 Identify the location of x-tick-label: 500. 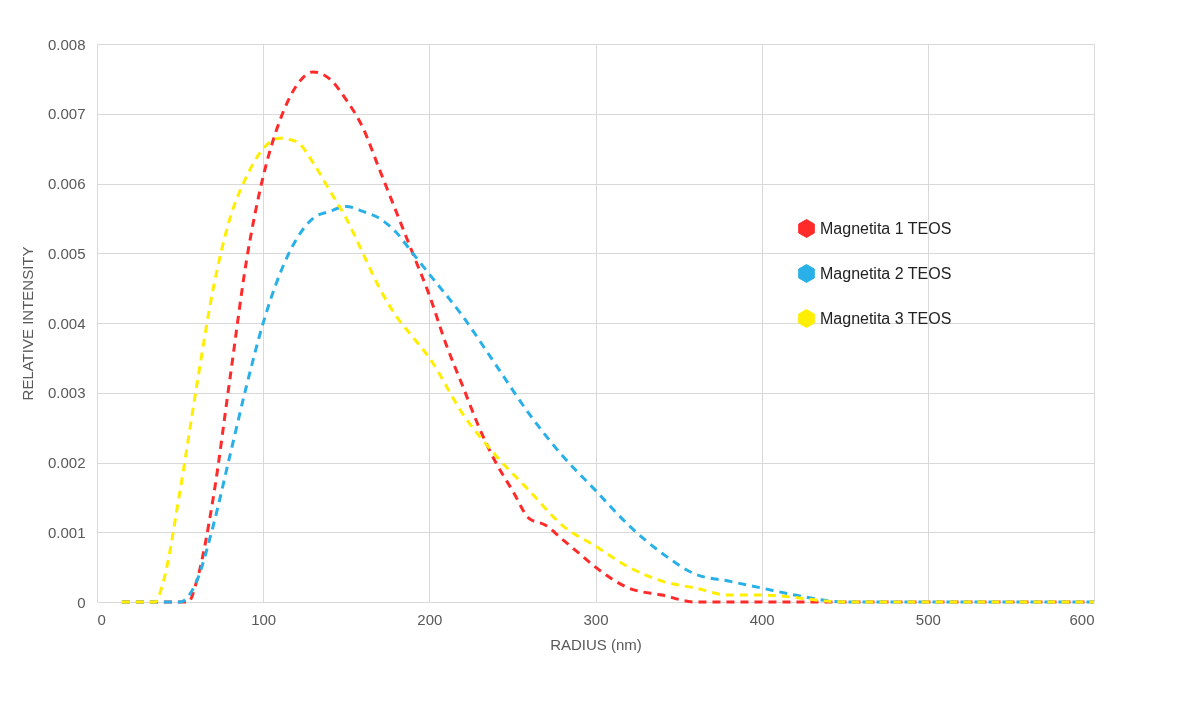
(928, 619).